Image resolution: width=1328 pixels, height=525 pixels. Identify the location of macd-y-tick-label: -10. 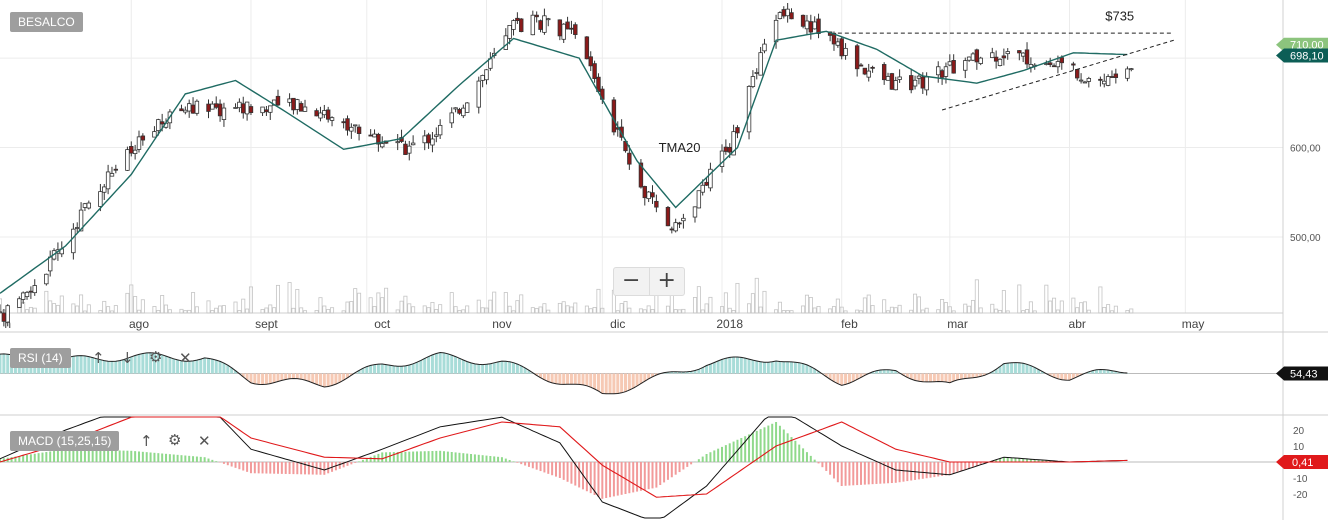
(1300, 479).